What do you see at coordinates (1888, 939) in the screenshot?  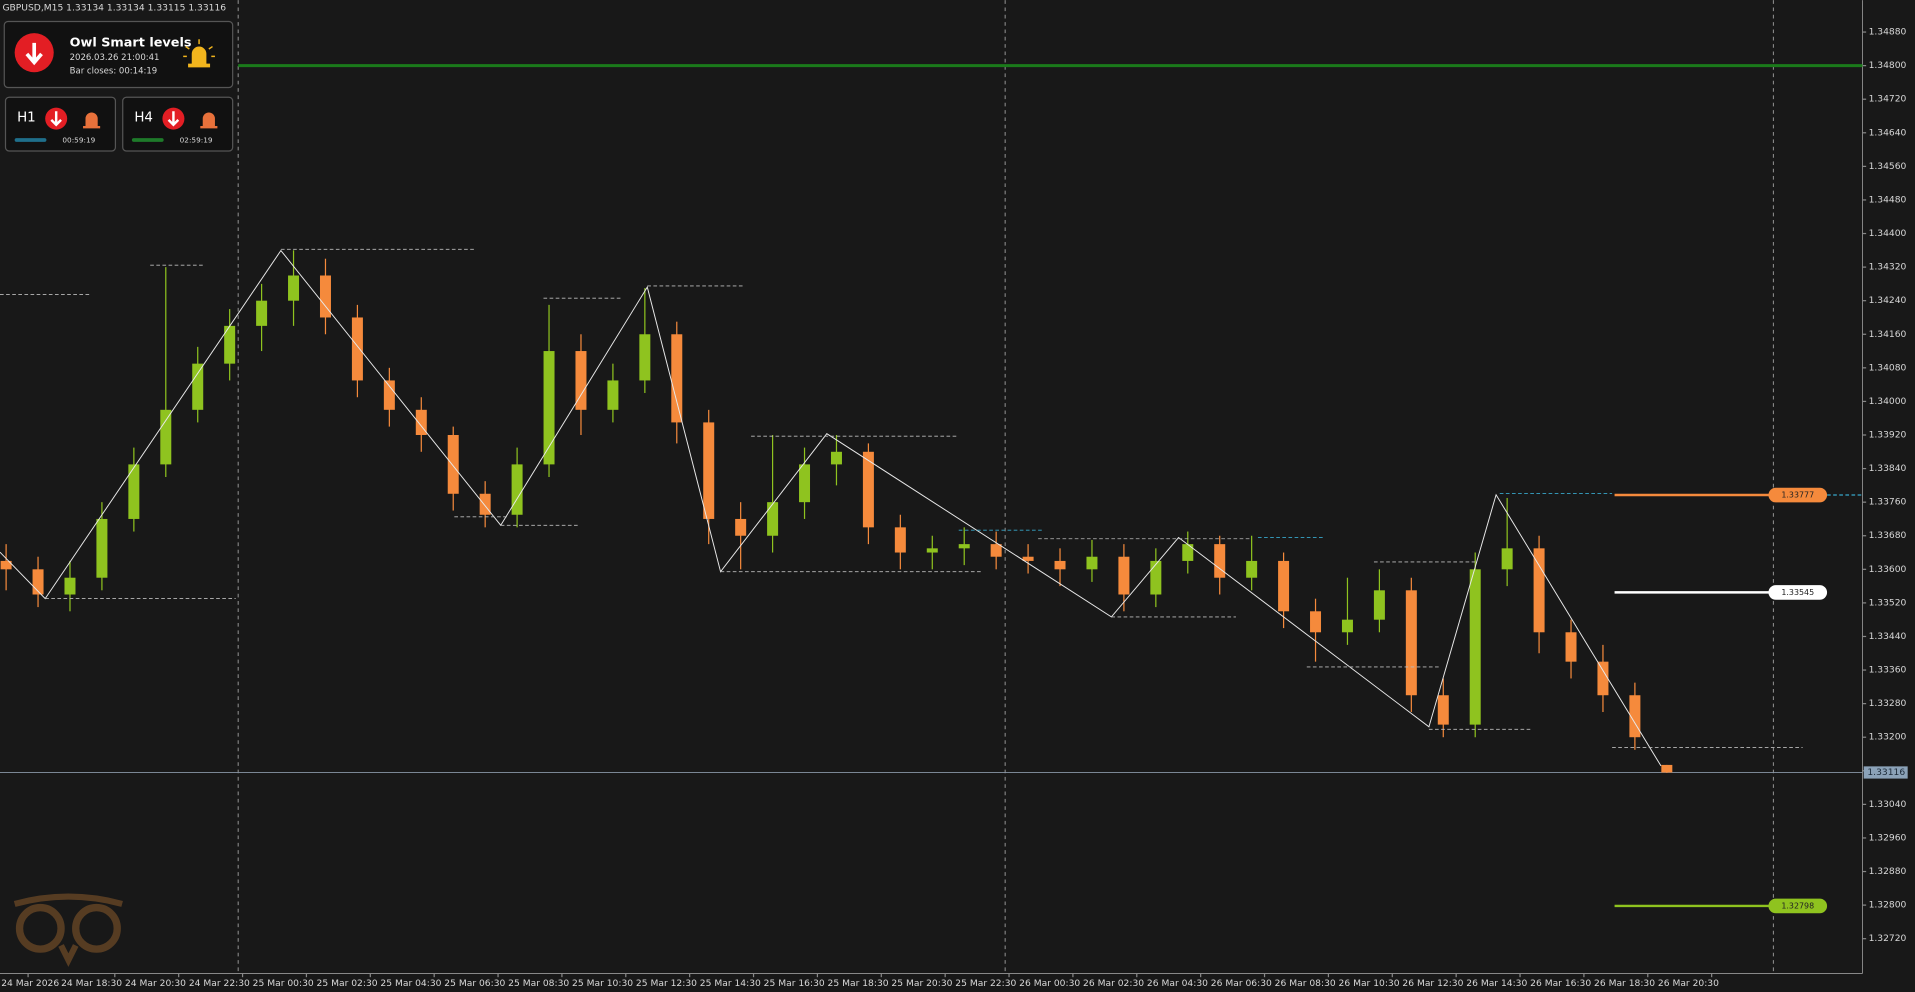 I see `y-tick-label: 1.32720` at bounding box center [1888, 939].